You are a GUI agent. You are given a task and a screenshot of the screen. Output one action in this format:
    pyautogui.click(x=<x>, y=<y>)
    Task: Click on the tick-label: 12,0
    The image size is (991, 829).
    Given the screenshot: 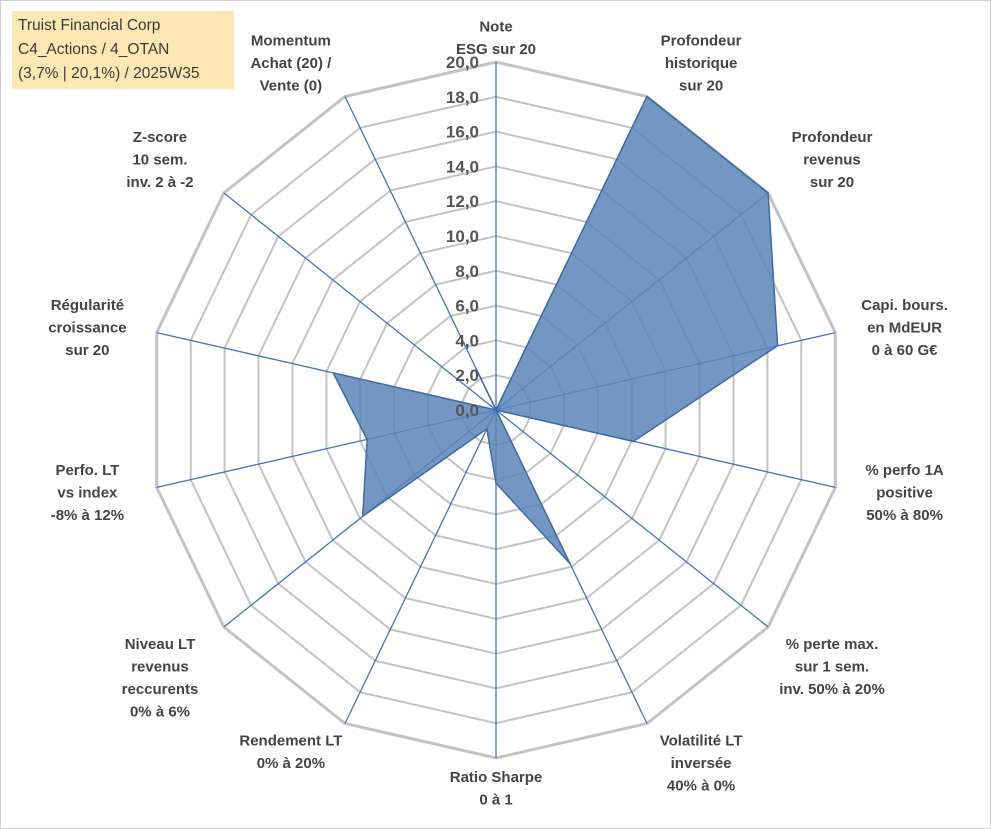 What is the action you would take?
    pyautogui.click(x=462, y=201)
    